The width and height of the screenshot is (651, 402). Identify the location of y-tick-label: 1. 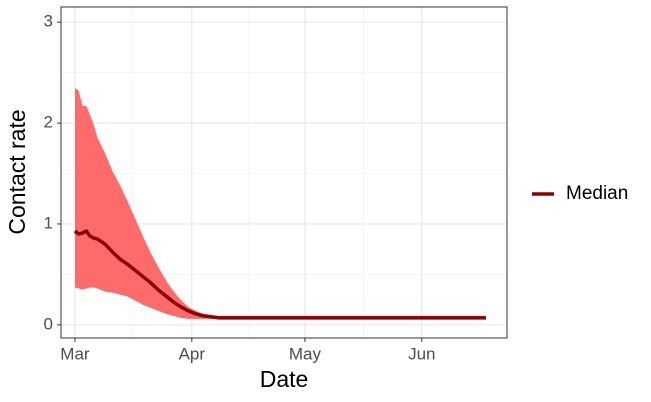
(48, 222).